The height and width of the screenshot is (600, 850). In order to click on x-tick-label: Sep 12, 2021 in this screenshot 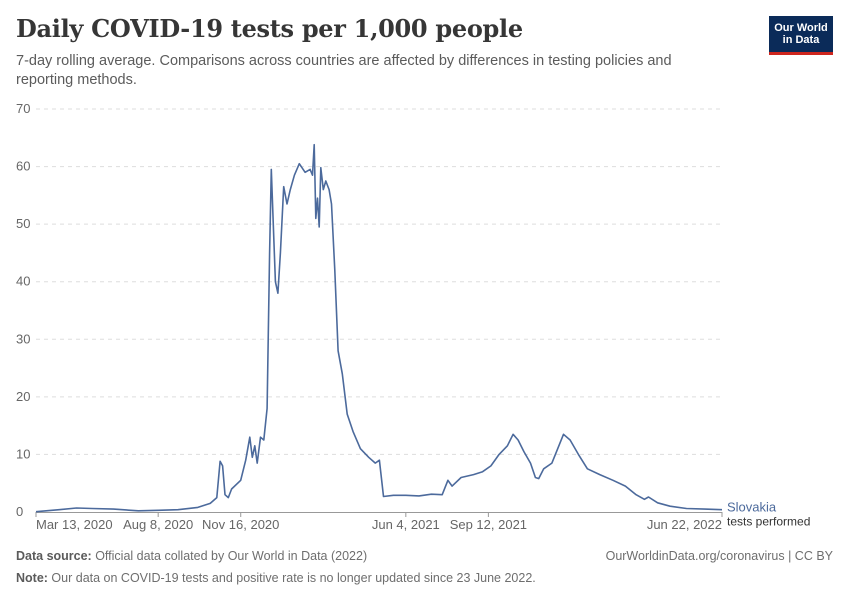, I will do `click(488, 524)`.